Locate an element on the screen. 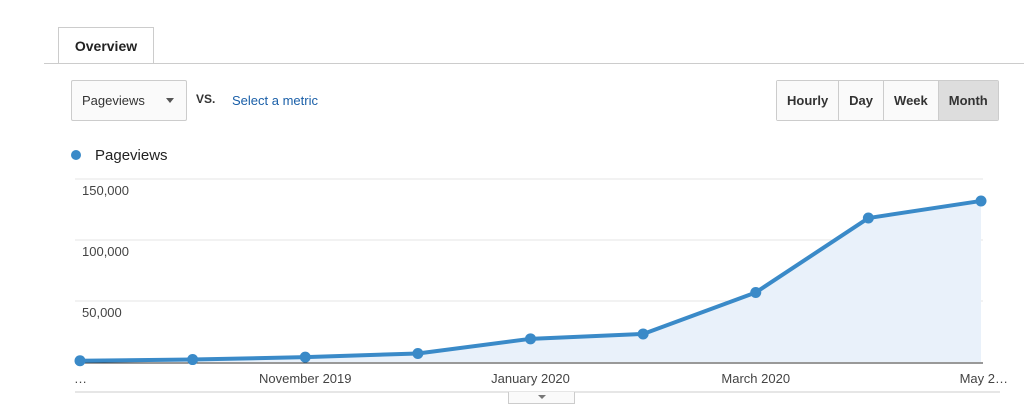  interval-button: Week is located at coordinates (910, 100).